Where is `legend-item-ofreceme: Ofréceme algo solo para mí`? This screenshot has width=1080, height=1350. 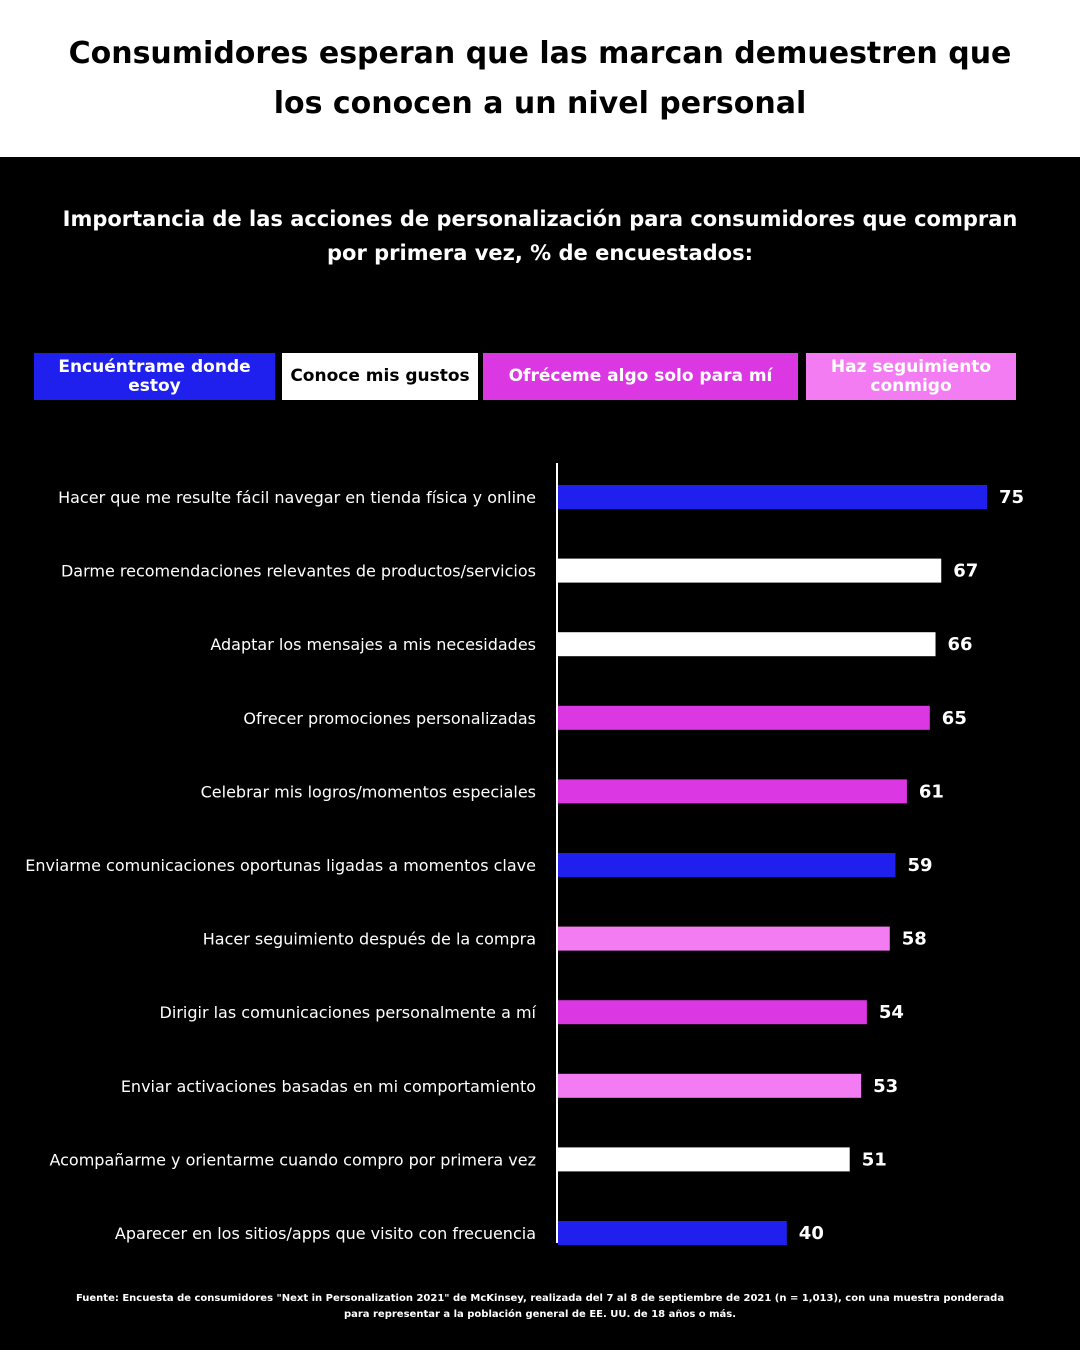 legend-item-ofreceme: Ofréceme algo solo para mí is located at coordinates (640, 376).